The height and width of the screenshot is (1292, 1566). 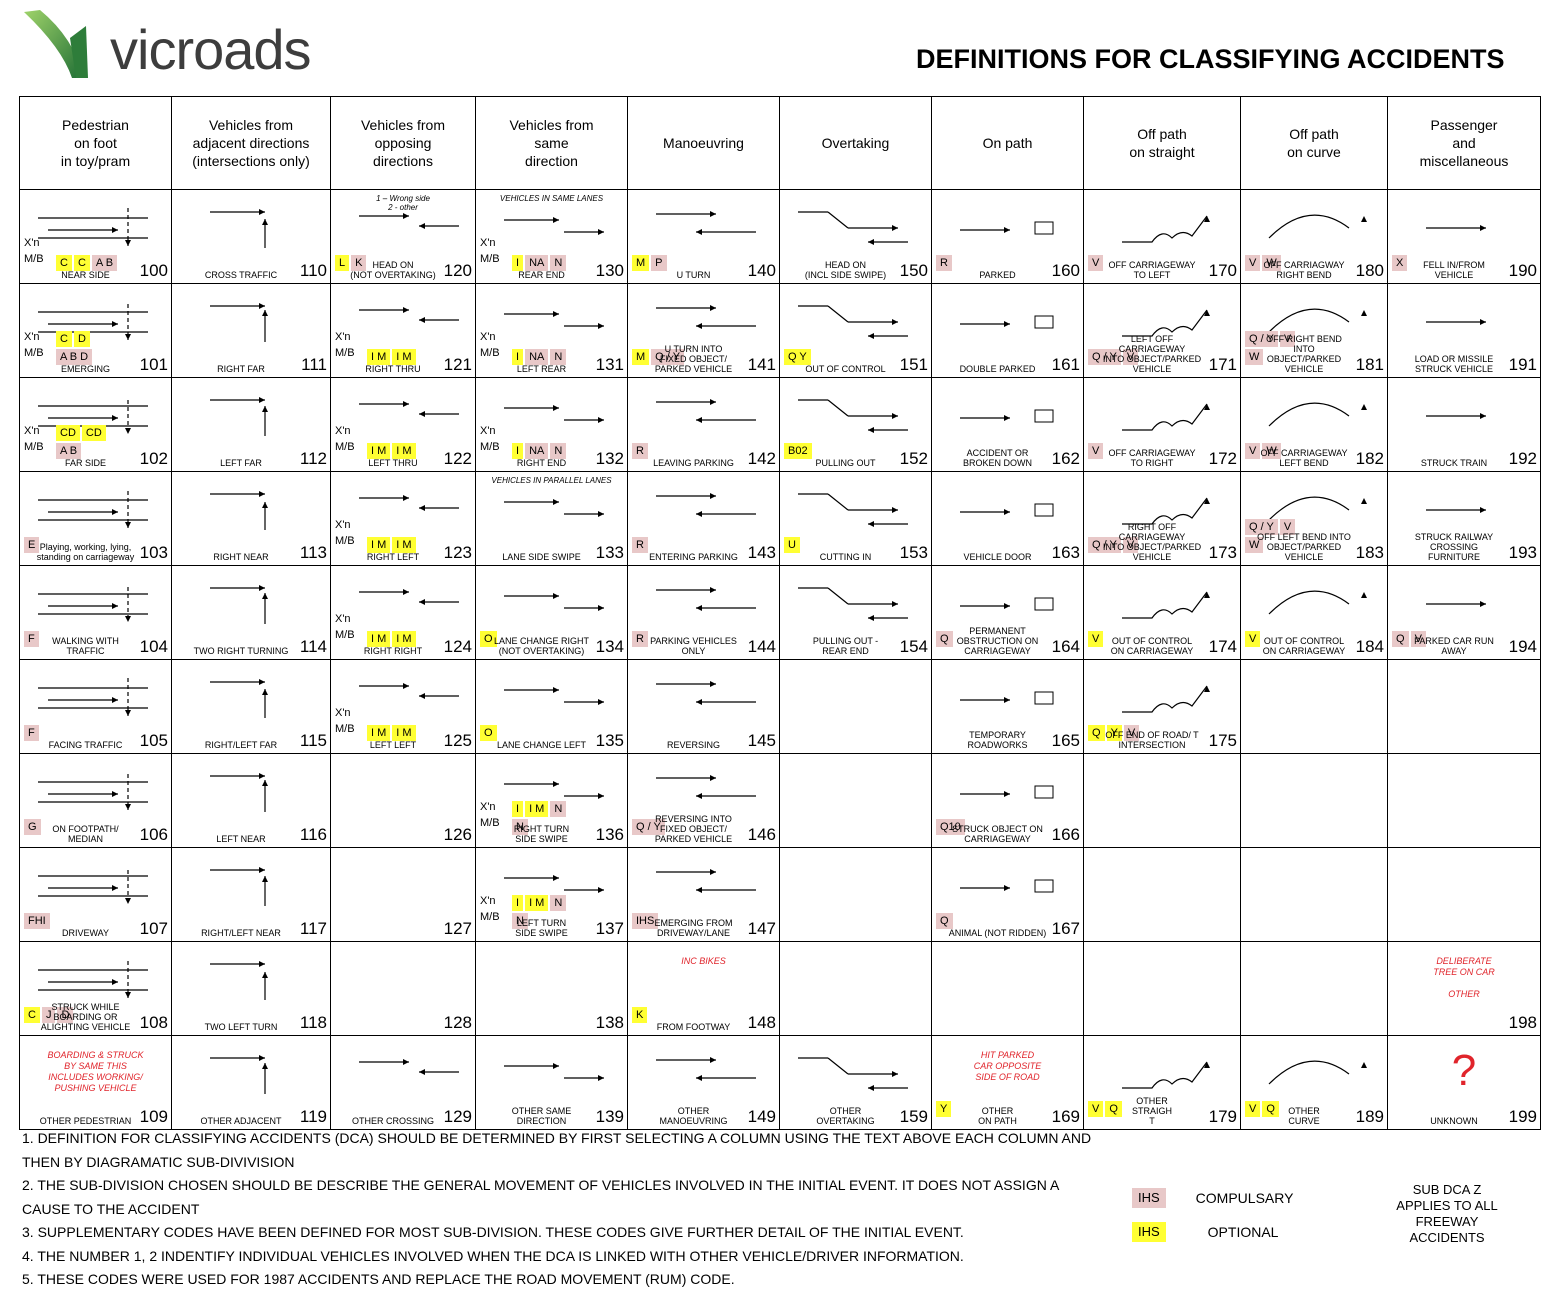 I want to click on cell-label: CUTTING IN, so click(x=845, y=557).